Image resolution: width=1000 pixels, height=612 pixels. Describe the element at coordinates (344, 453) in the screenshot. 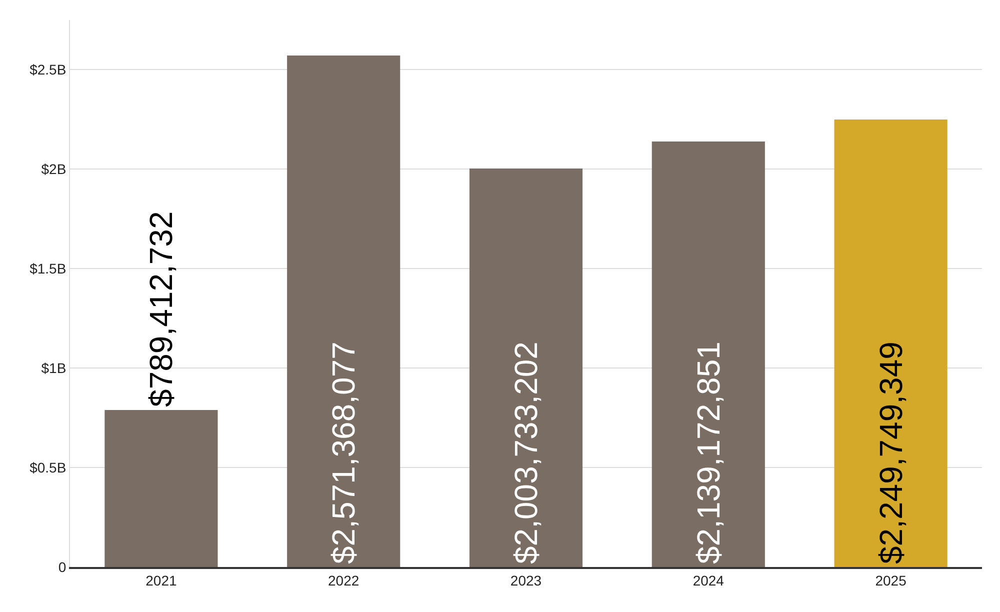

I see `data-label: $2,571,368,077` at that location.